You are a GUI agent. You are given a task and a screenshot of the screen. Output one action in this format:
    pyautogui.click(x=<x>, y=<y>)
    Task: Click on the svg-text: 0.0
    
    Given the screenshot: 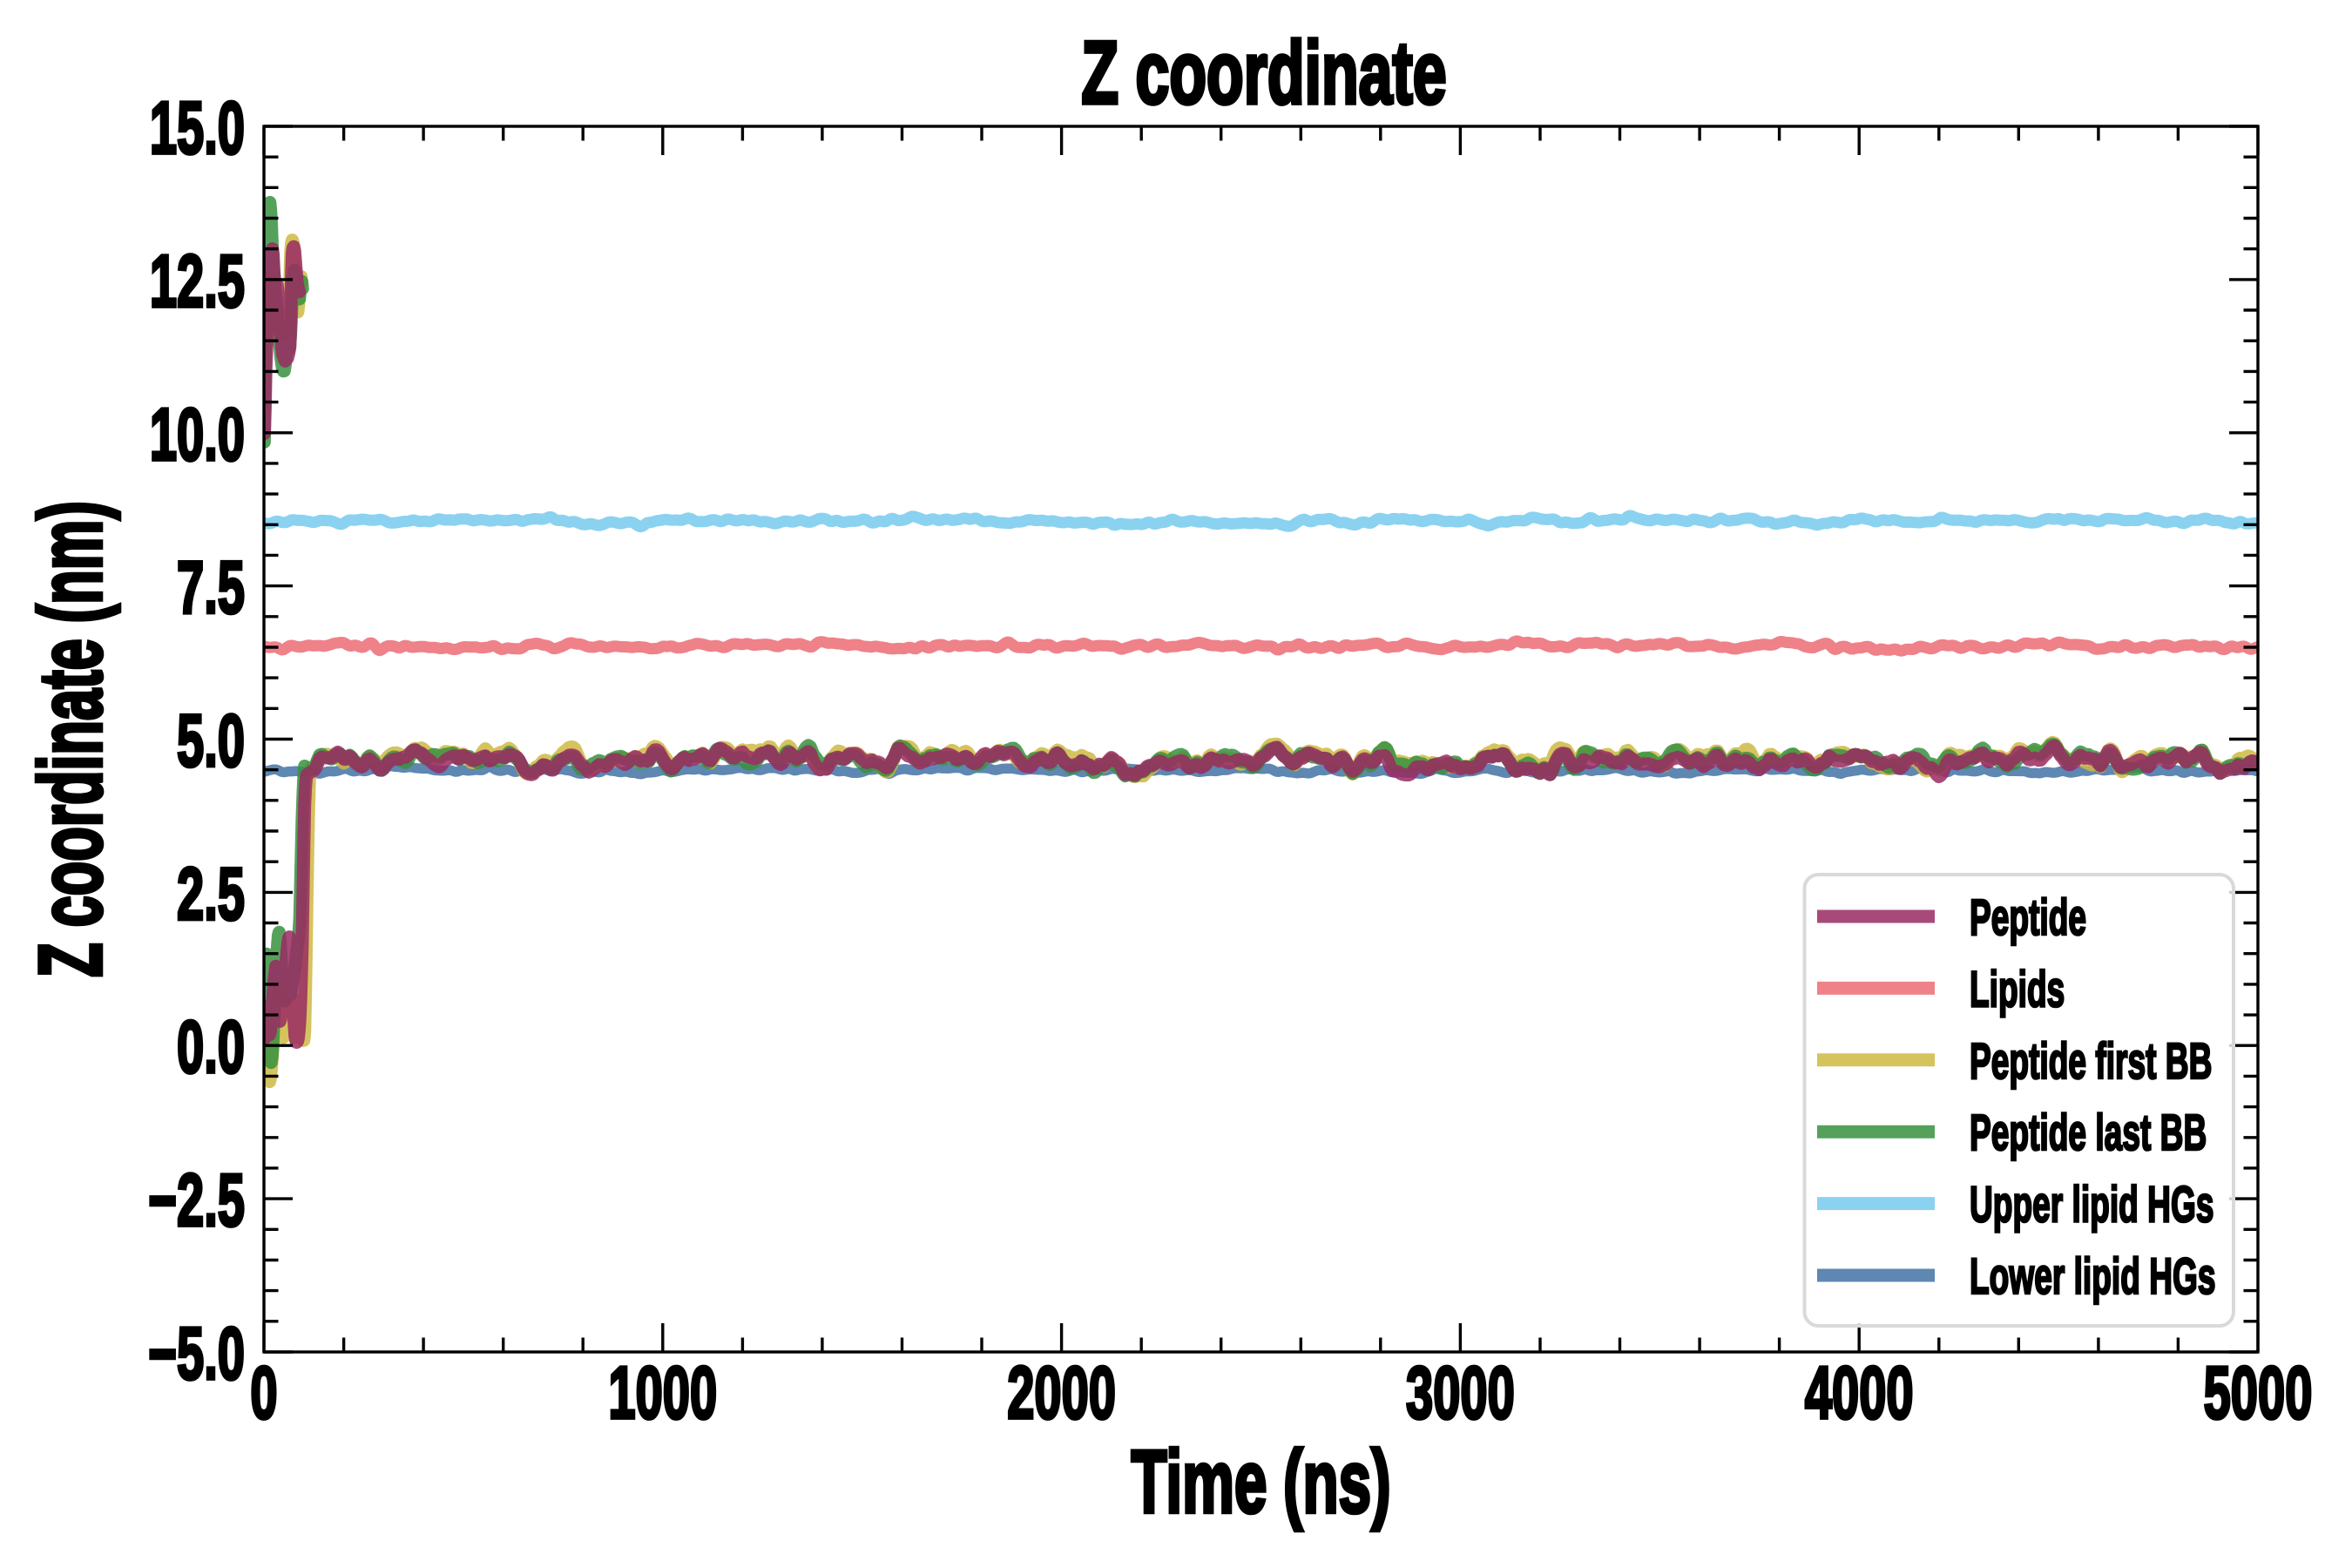 What is the action you would take?
    pyautogui.click(x=211, y=1048)
    